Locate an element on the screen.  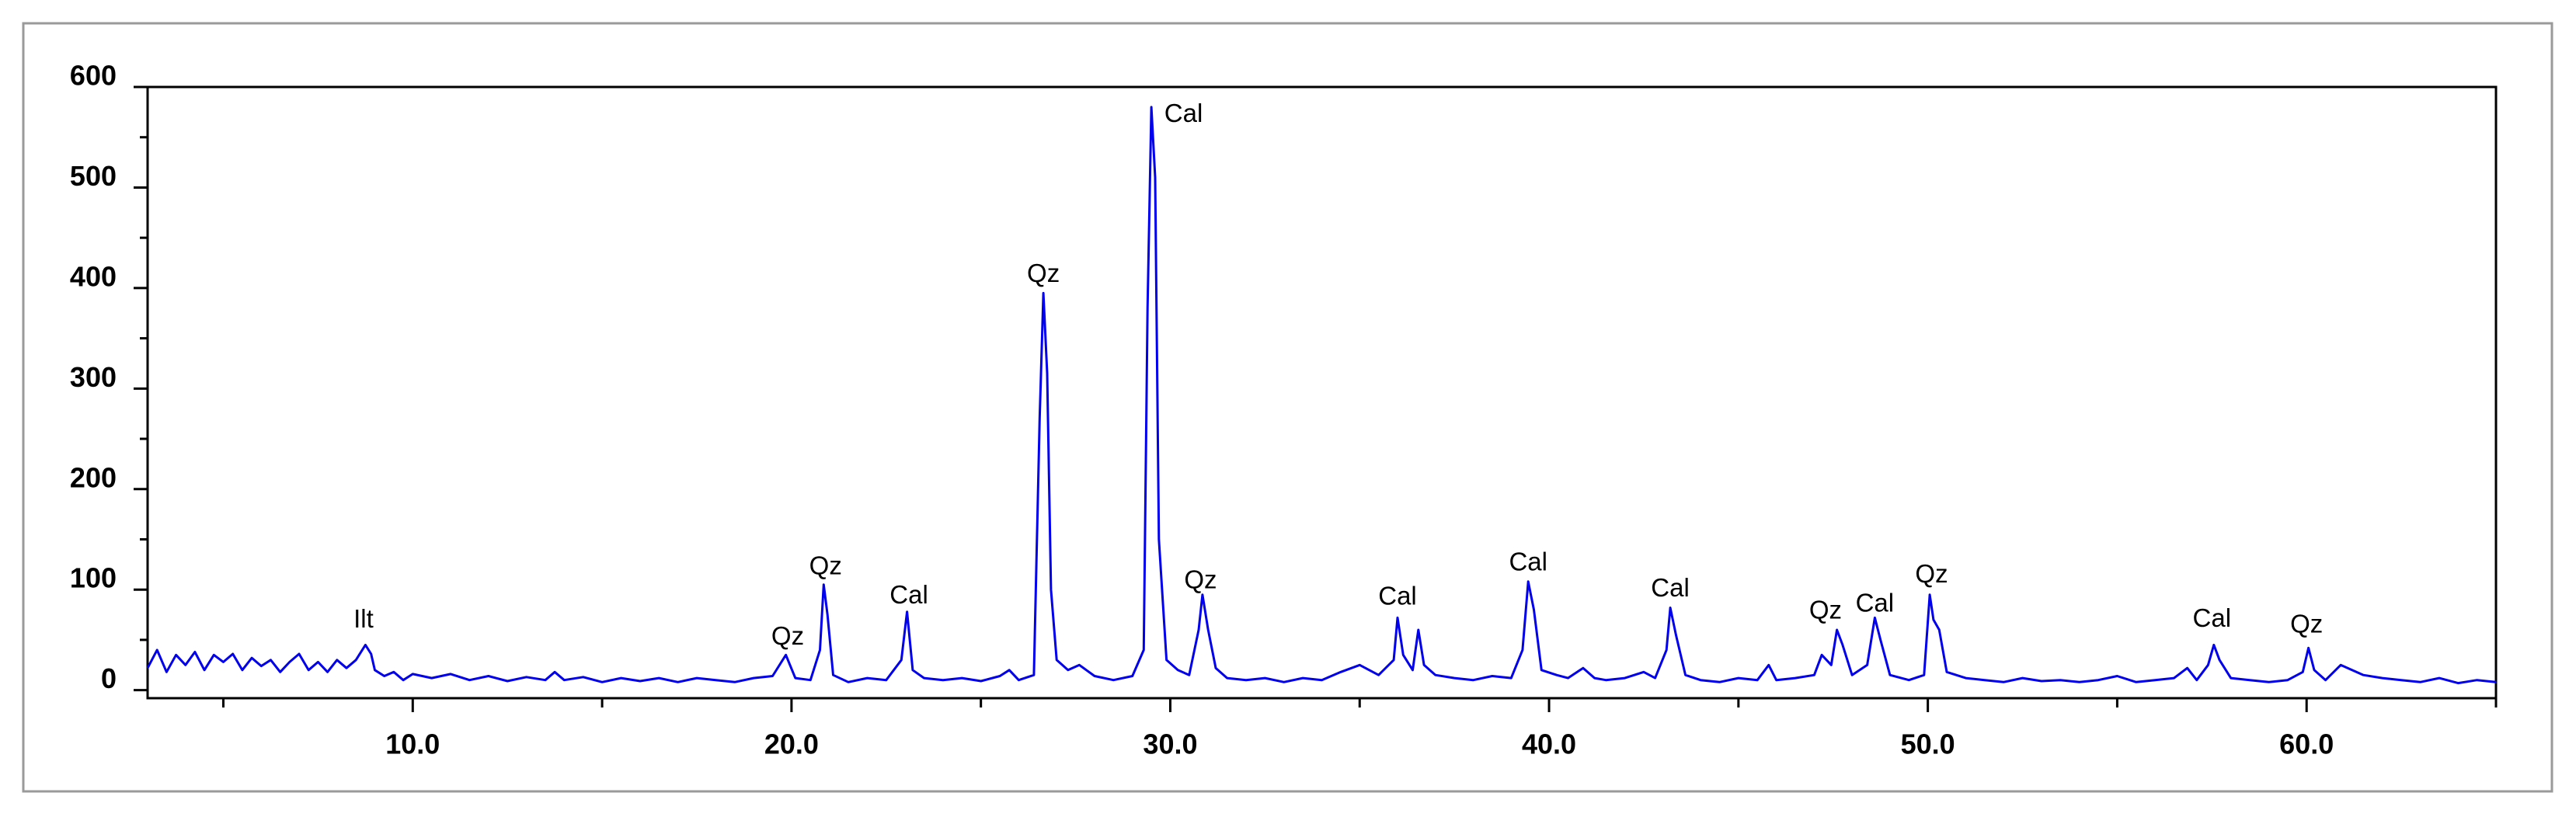
x-tick-label: 30.0 is located at coordinates (1170, 744).